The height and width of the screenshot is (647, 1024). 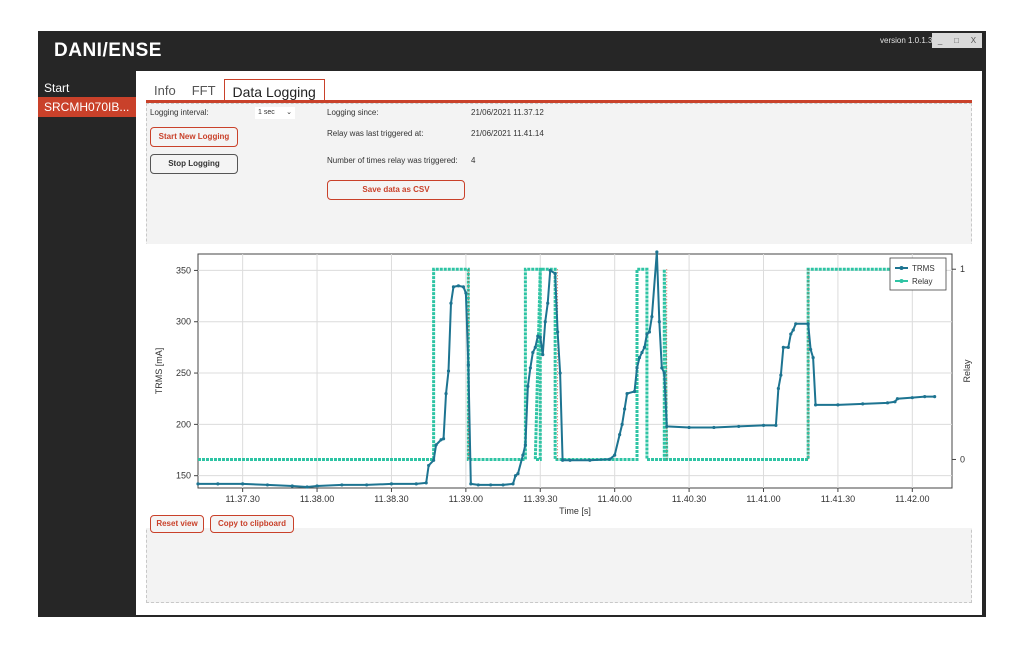 What do you see at coordinates (194, 137) in the screenshot?
I see `start-new-logging-button: Start New Logging` at bounding box center [194, 137].